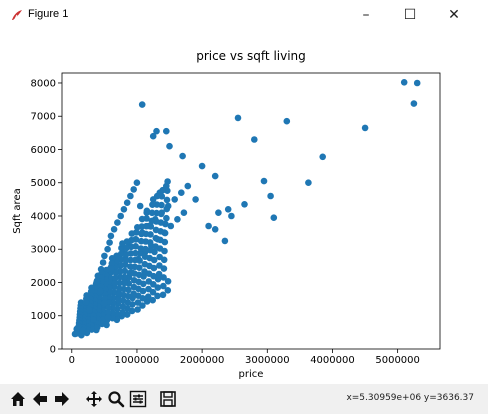 The width and height of the screenshot is (488, 414). I want to click on maximize-button: ☐, so click(410, 15).